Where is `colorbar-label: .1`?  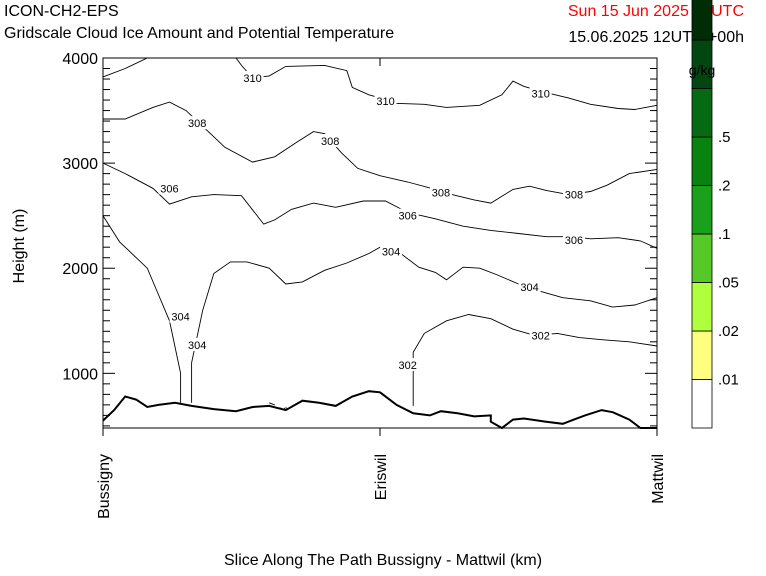 colorbar-label: .1 is located at coordinates (724, 234).